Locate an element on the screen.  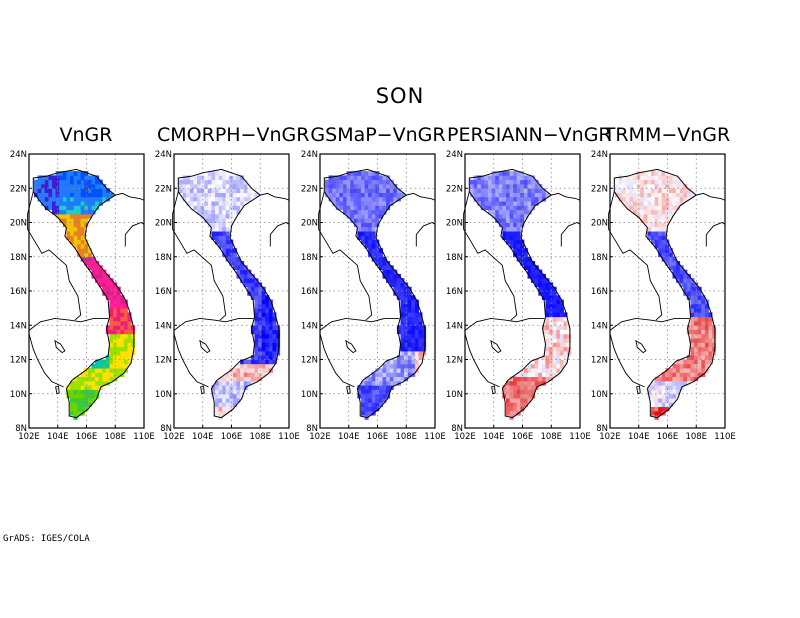
panel-title-gsmap: GSMaP−VnGR is located at coordinates (378, 135).